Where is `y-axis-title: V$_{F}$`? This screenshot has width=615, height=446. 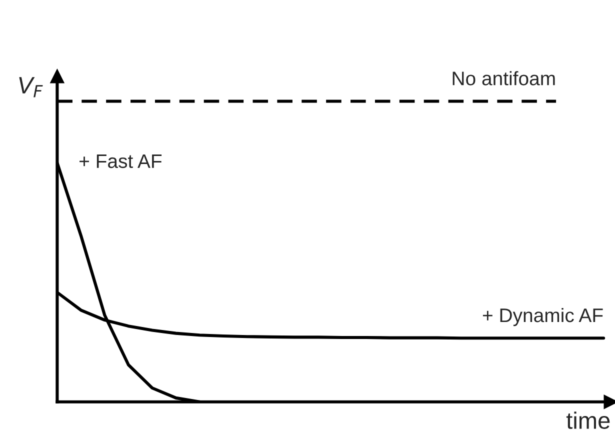 y-axis-title: V$_{F}$ is located at coordinates (31, 87).